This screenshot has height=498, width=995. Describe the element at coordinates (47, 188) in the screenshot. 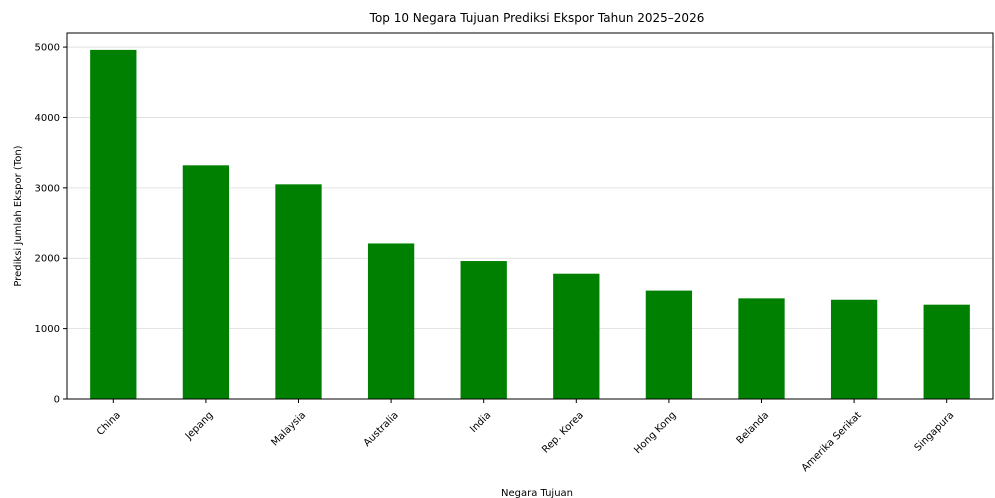

I see `y-tick-label: 3000` at that location.